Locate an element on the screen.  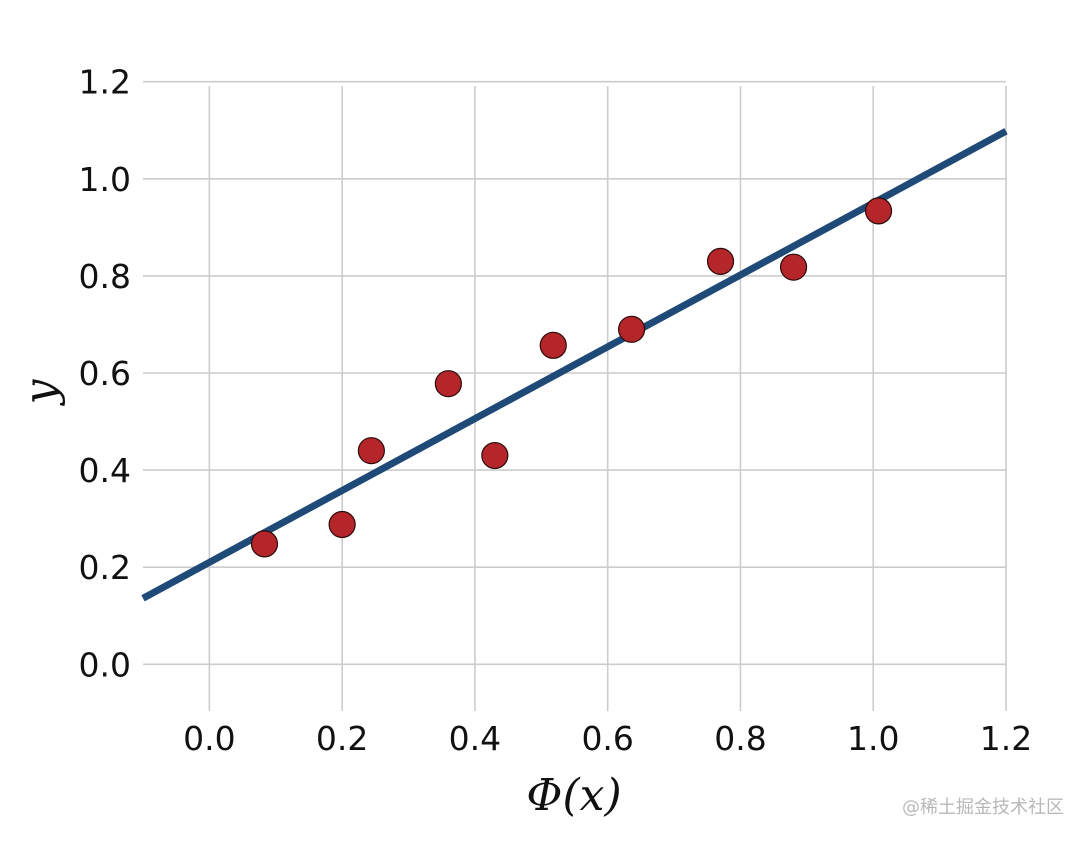
y-tick-label: 0.2 is located at coordinates (105, 567).